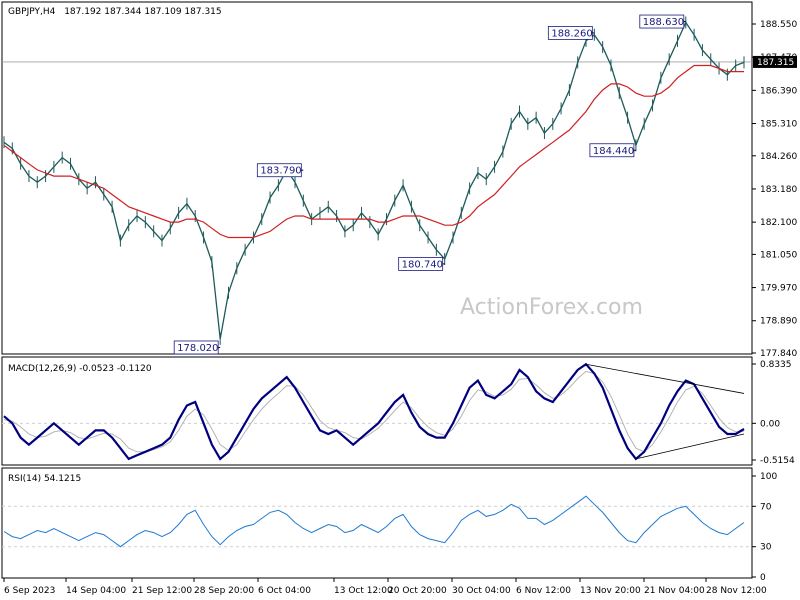 This screenshot has width=800, height=600. What do you see at coordinates (417, 591) in the screenshot?
I see `x-axis-label: 20 Oct 20:00` at bounding box center [417, 591].